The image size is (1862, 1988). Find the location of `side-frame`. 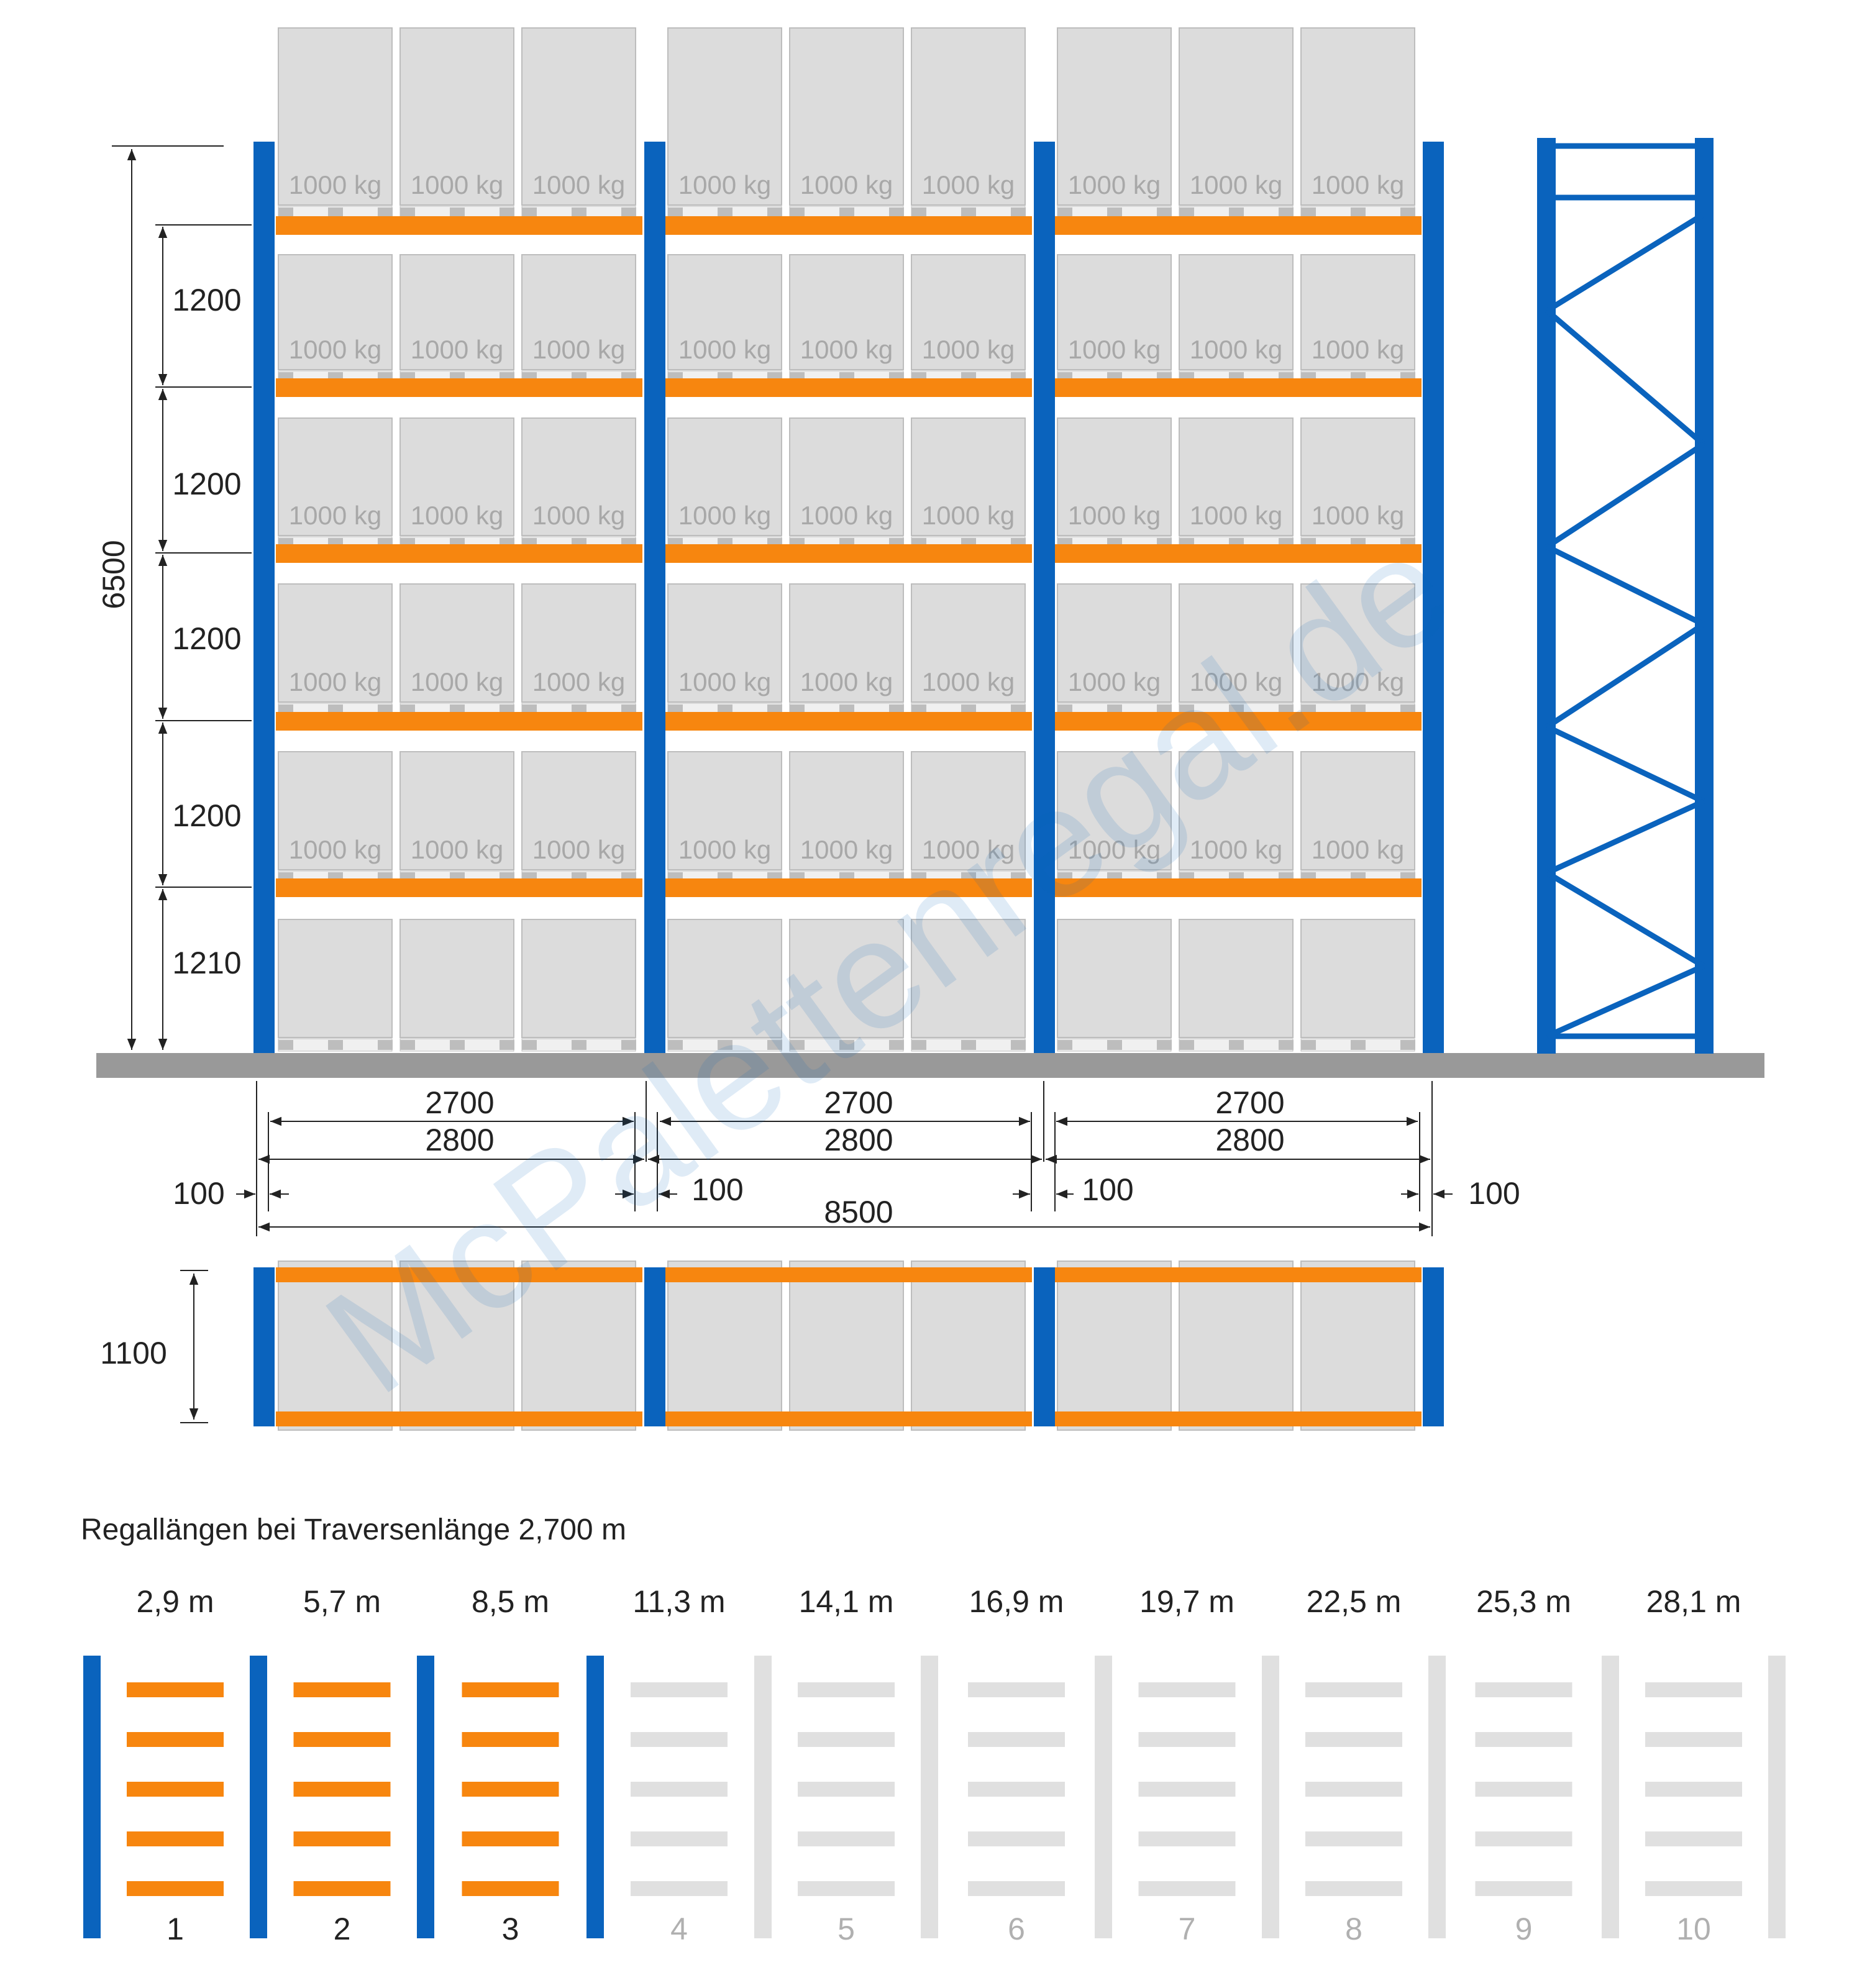

side-frame is located at coordinates (1625, 596).